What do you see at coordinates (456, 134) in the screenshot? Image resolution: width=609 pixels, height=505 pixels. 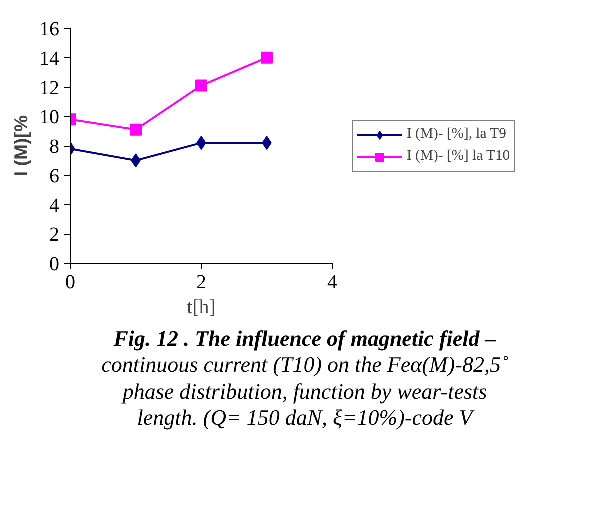 I see `legend-label: I (M)- [%], la T9` at bounding box center [456, 134].